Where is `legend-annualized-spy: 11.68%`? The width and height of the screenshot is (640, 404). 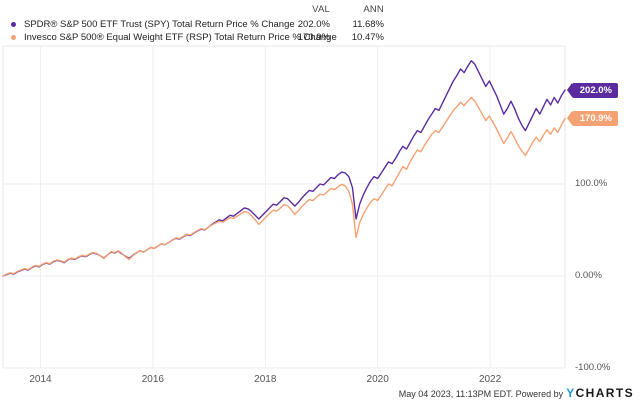 legend-annualized-spy: 11.68% is located at coordinates (368, 24).